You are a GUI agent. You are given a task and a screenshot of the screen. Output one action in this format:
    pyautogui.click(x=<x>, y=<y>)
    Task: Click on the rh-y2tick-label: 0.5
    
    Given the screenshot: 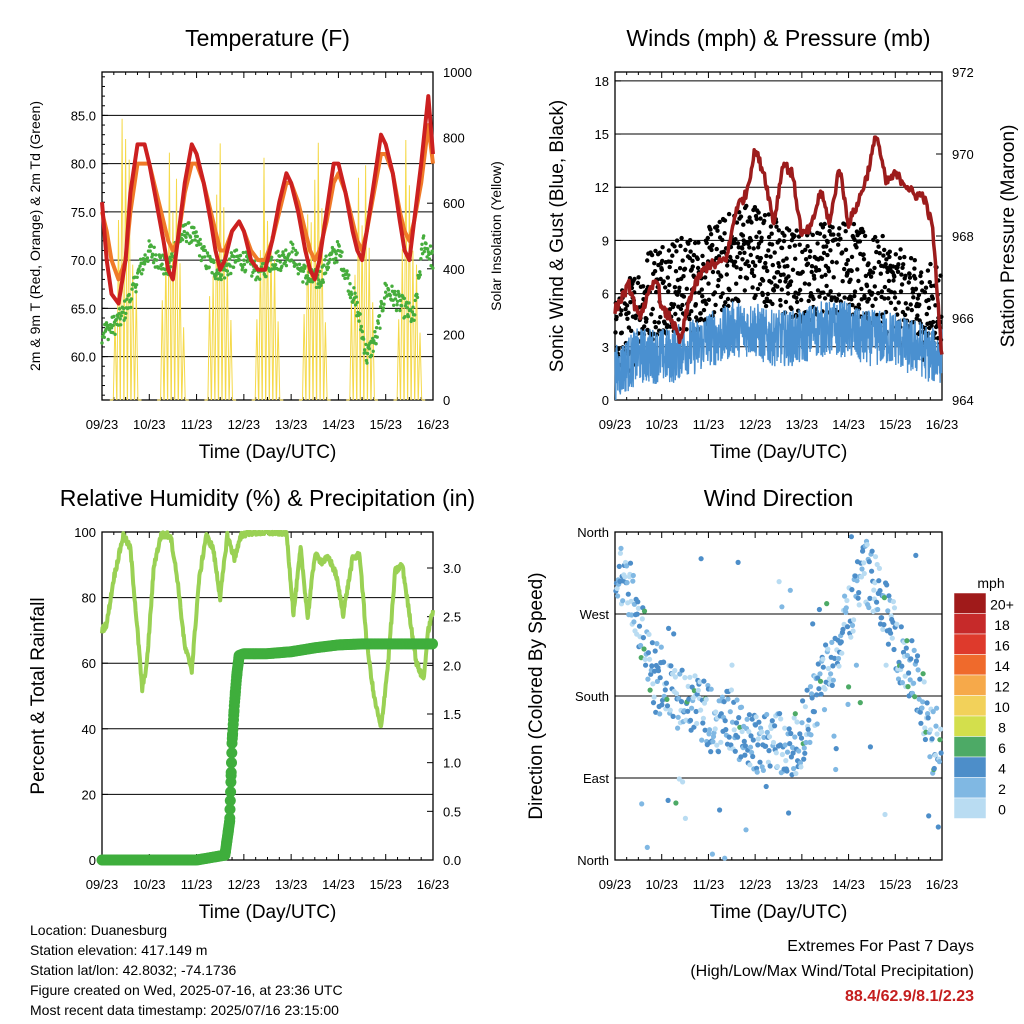 What is the action you would take?
    pyautogui.click(x=452, y=811)
    